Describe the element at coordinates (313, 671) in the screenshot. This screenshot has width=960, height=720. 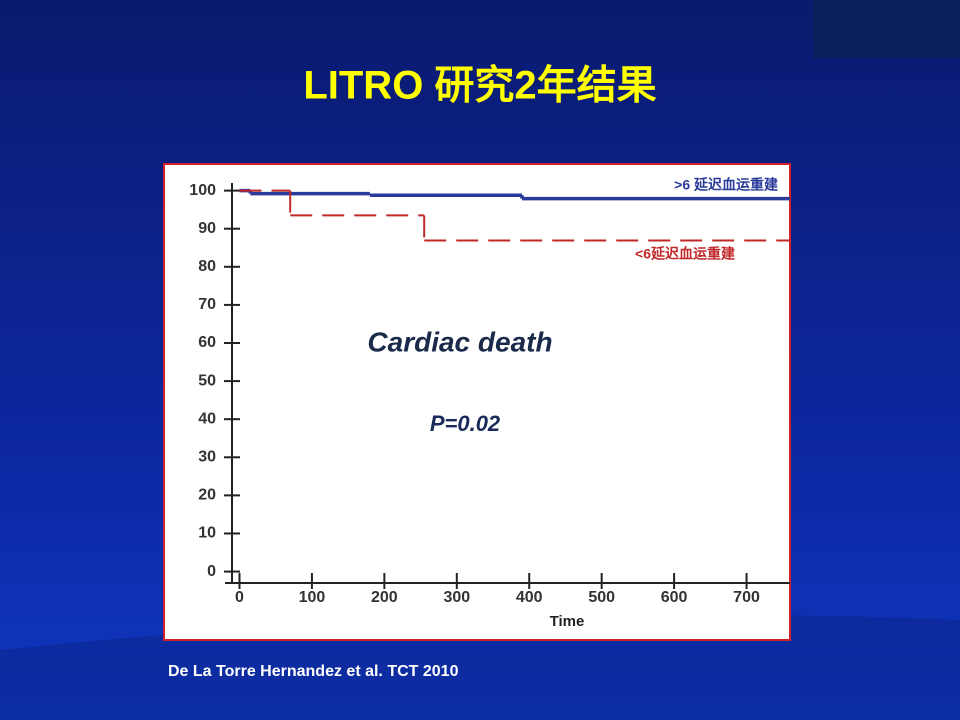
I see `source: De La Torre Hernandez et al. TCT 2010` at that location.